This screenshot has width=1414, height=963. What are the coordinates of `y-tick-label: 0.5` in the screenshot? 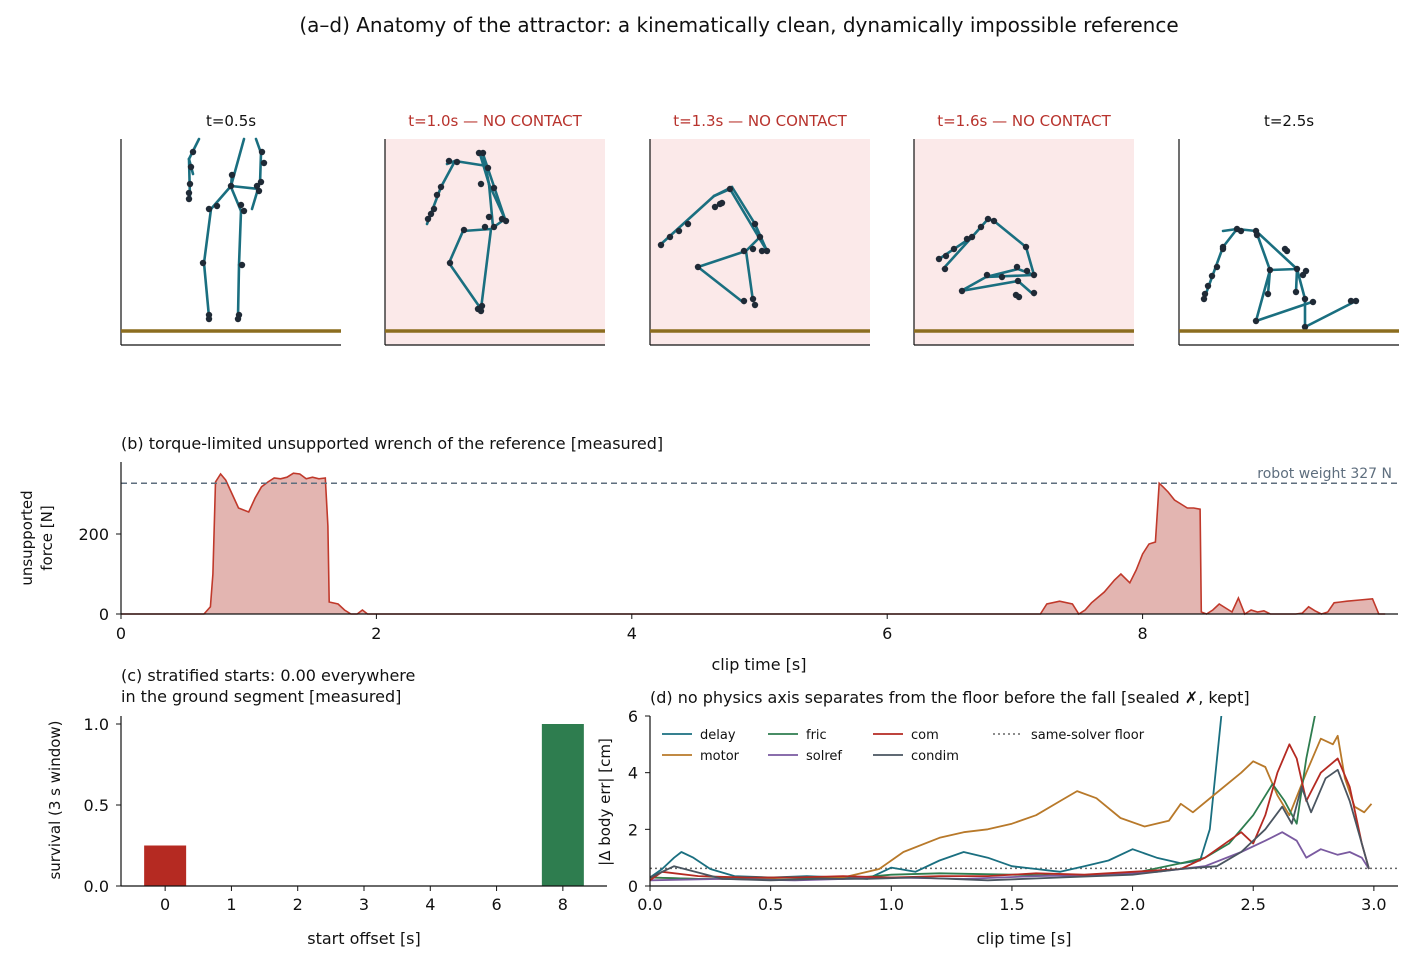 It's located at (96, 805).